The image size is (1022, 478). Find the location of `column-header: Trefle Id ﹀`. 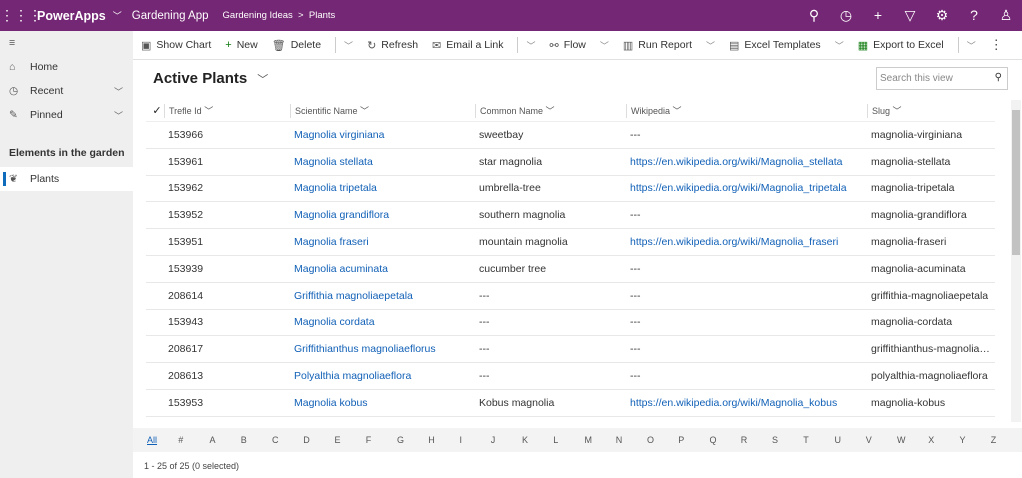

column-header: Trefle Id ﹀ is located at coordinates (227, 110).